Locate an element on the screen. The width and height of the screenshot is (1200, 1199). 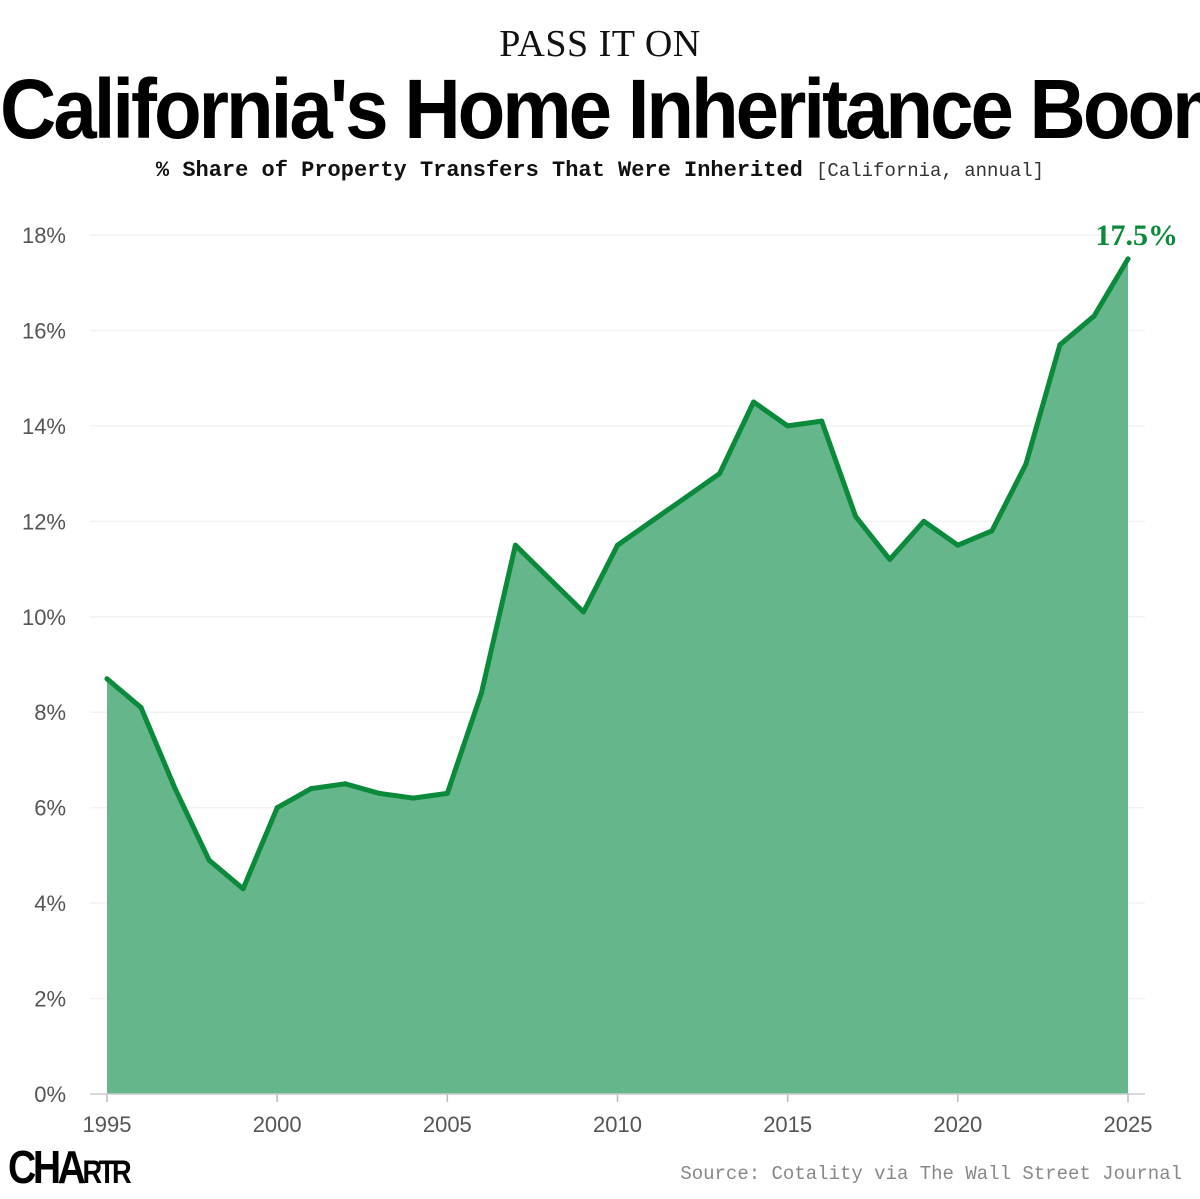
y-tick-label: 8% is located at coordinates (50, 712).